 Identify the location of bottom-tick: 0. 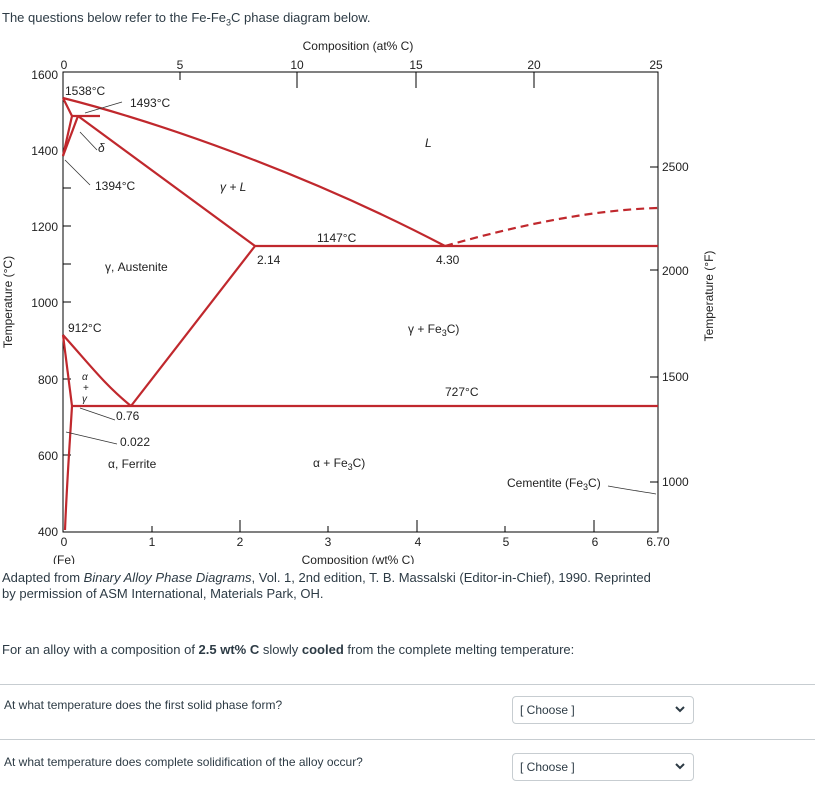
(64, 542).